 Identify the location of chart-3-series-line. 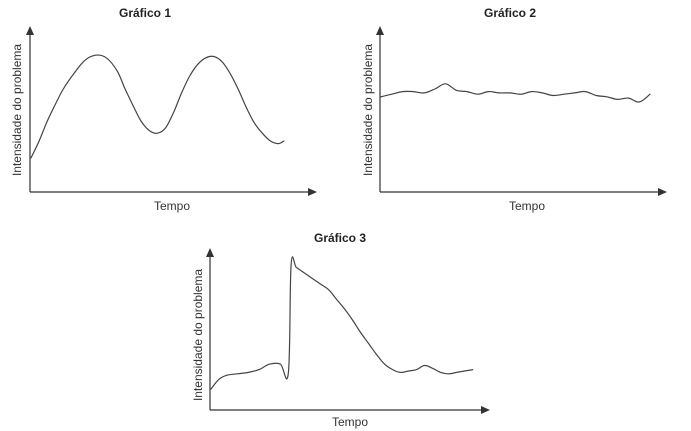
(342, 323).